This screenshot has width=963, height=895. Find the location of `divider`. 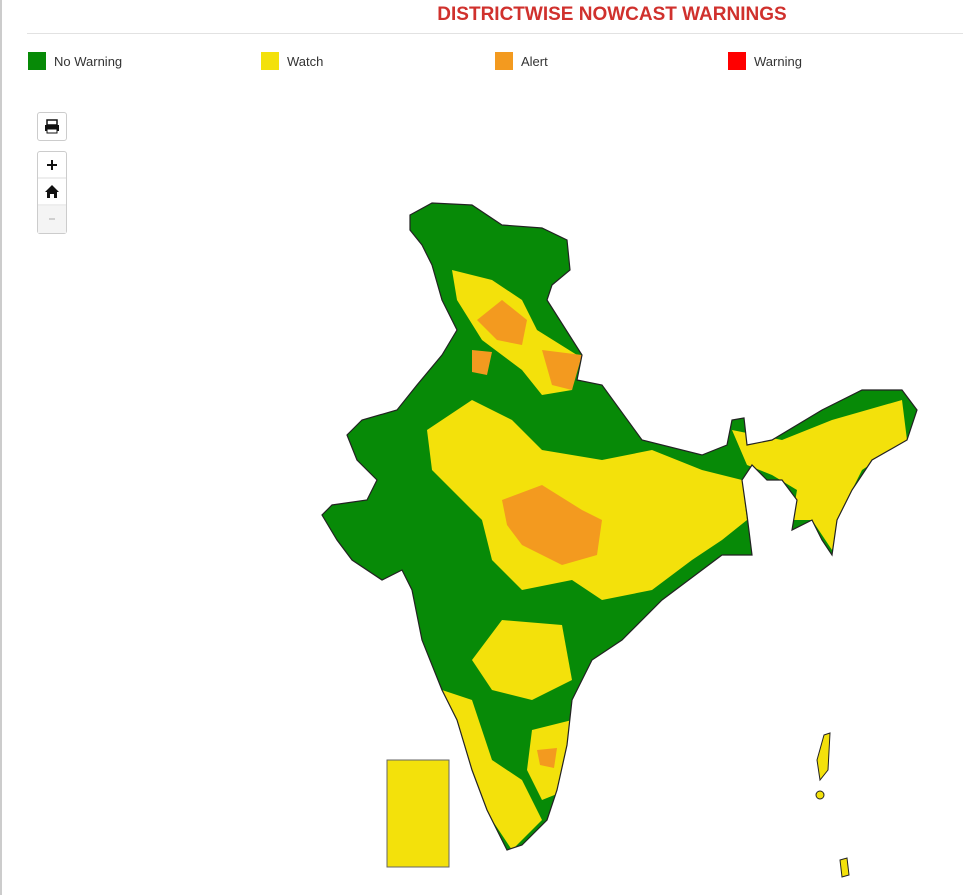

divider is located at coordinates (495, 33).